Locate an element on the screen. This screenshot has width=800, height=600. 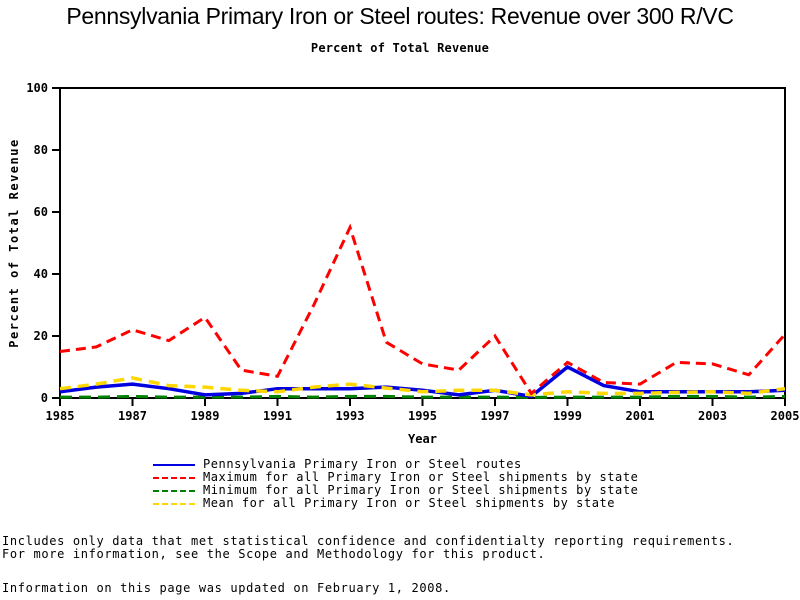
svg-text: Year is located at coordinates (422, 439).